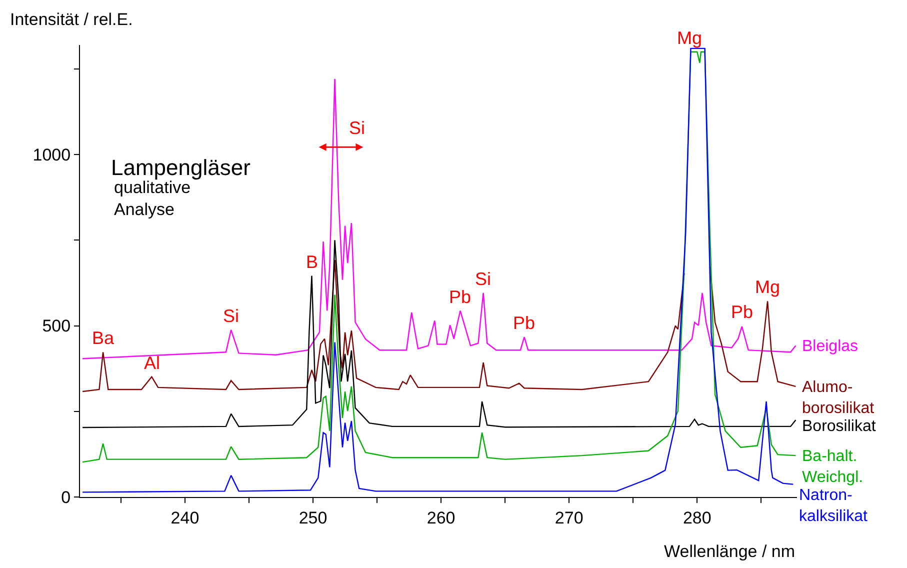 Image resolution: width=907 pixels, height=568 pixels. I want to click on annotation: B, so click(312, 262).